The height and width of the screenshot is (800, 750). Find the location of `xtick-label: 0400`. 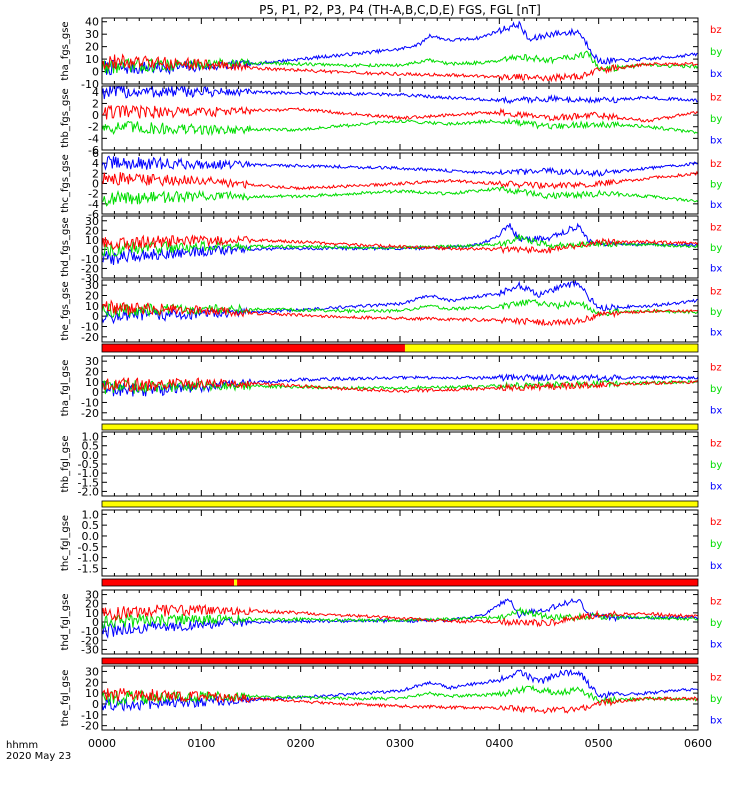

xtick-label: 0400 is located at coordinates (499, 743).